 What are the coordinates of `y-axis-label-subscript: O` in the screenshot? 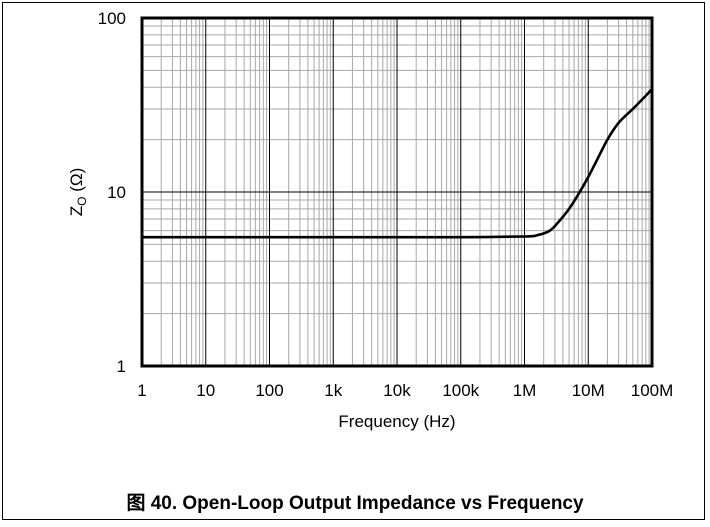 It's located at (82, 201).